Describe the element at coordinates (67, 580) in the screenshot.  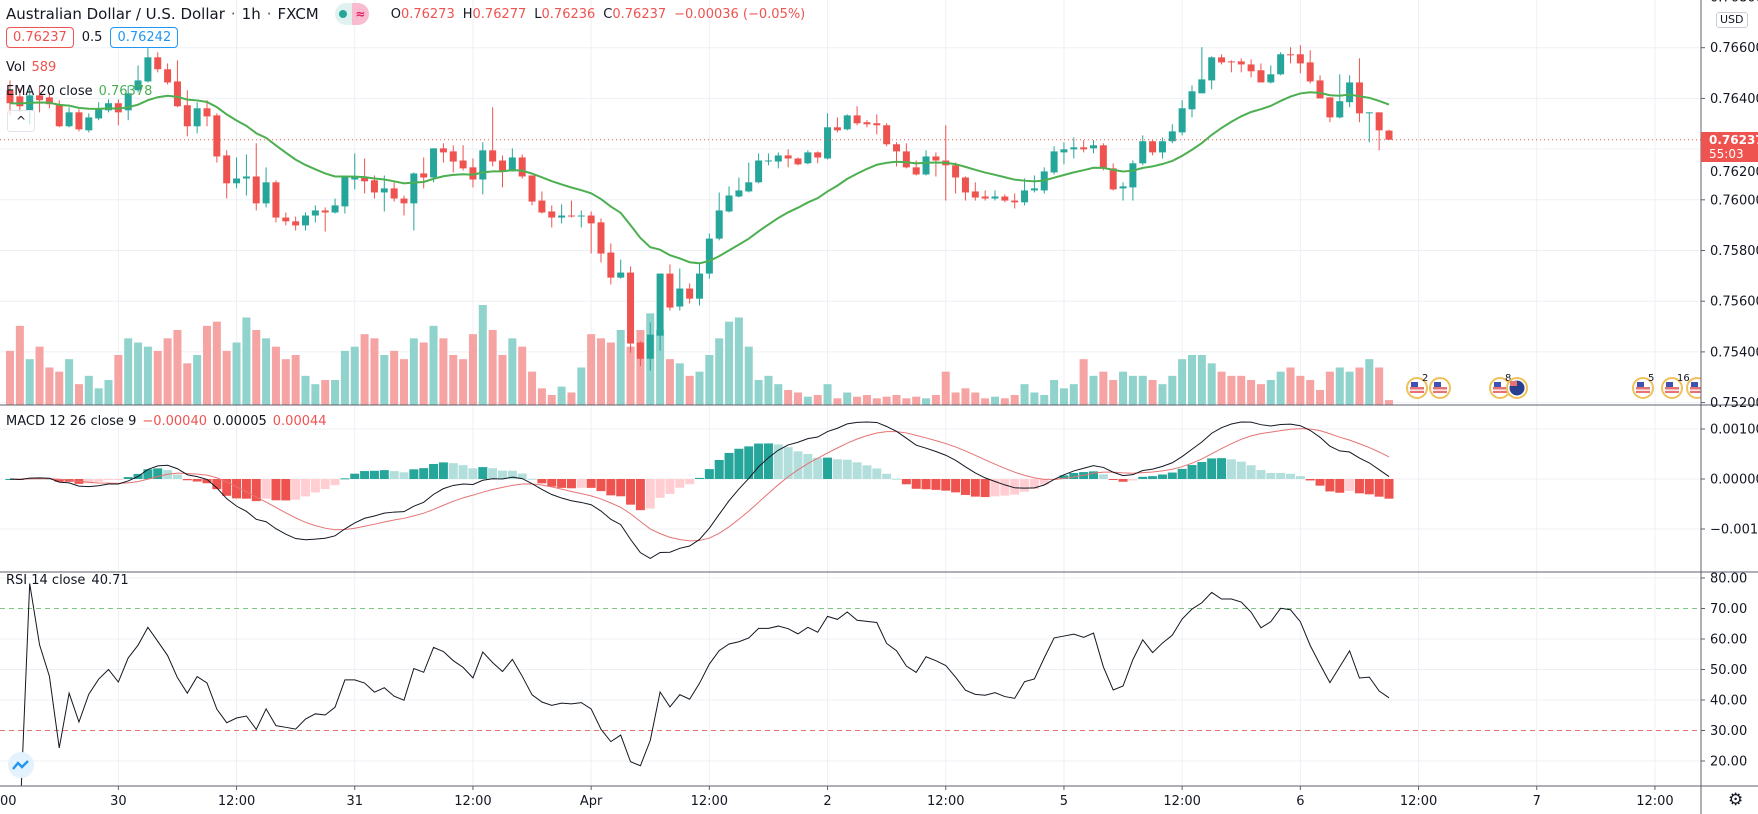
I see `rsi-legend: RSI 14 close 40.71` at that location.